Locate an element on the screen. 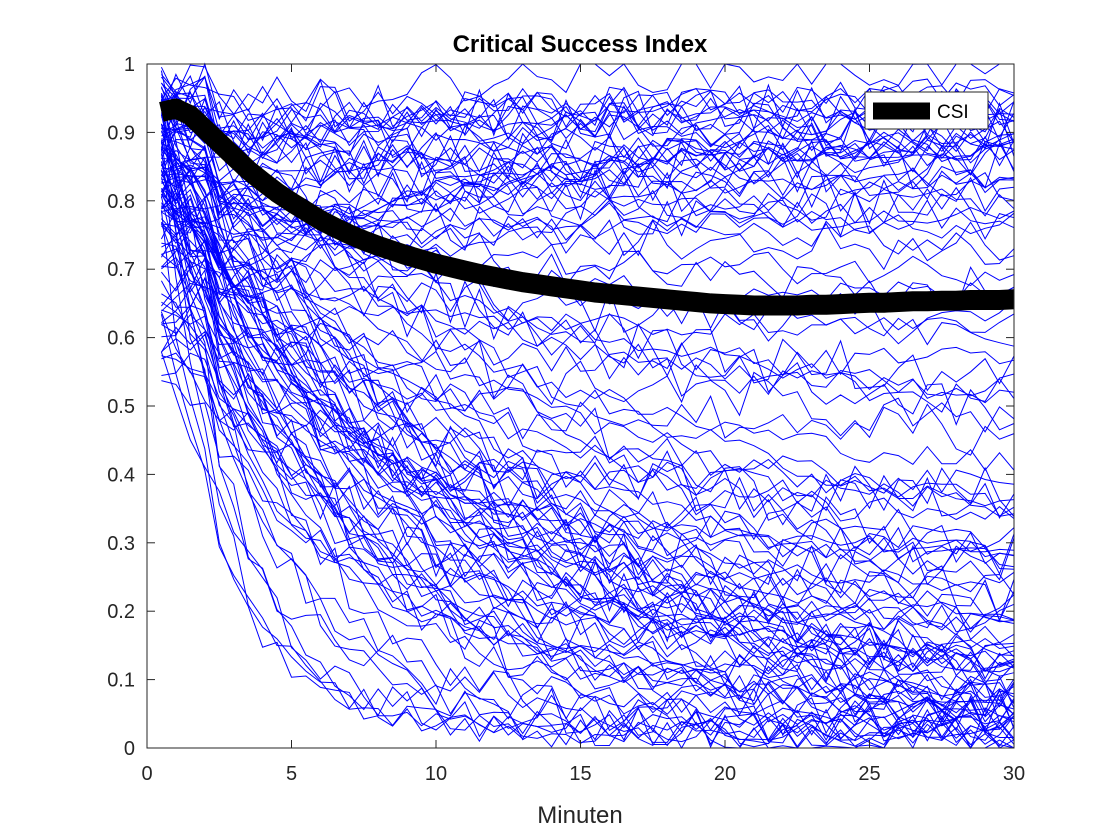  legend-label-csi: CSI is located at coordinates (953, 112).